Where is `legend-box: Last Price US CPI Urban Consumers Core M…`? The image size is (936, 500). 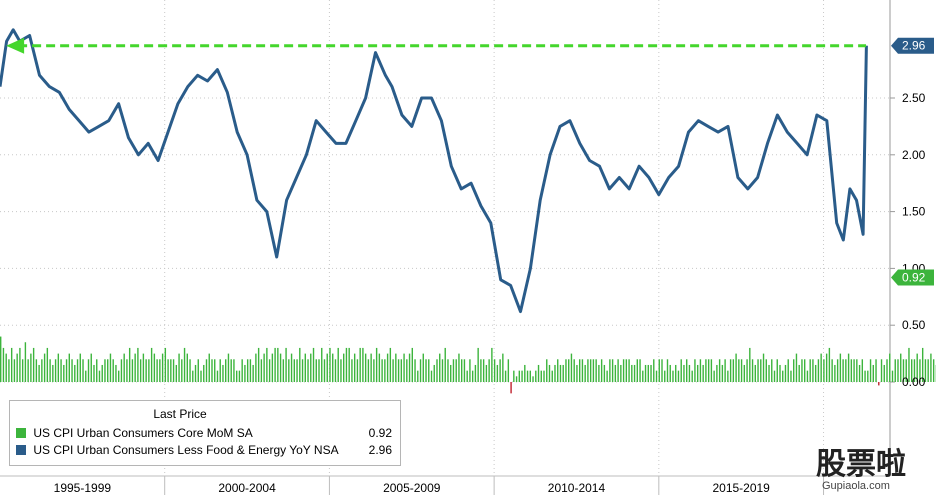 legend-box: Last Price US CPI Urban Consumers Core M… is located at coordinates (205, 433).